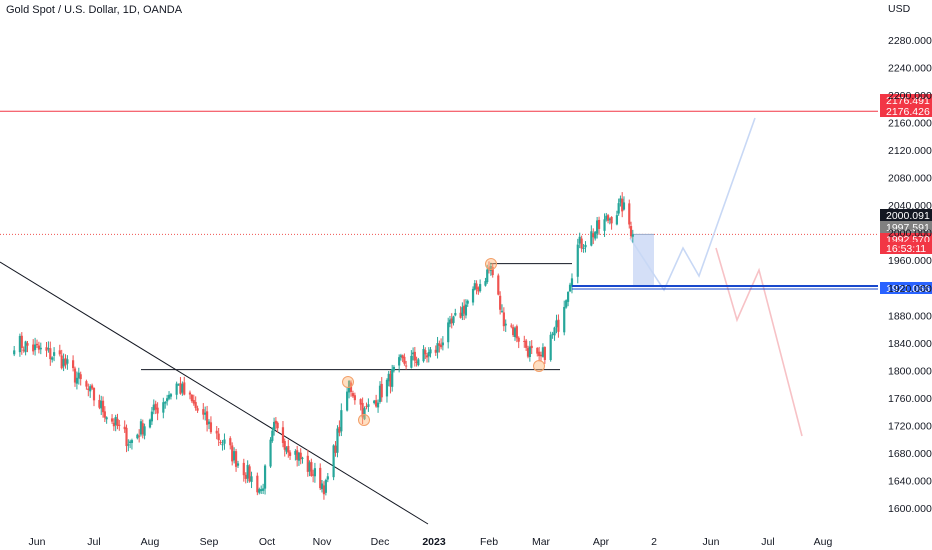 The height and width of the screenshot is (550, 932). What do you see at coordinates (209, 542) in the screenshot?
I see `x-tick-label: Sep` at bounding box center [209, 542].